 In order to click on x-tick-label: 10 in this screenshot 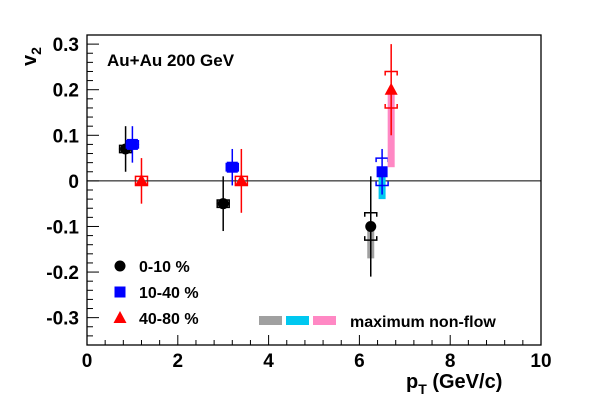, I will do `click(540, 361)`.